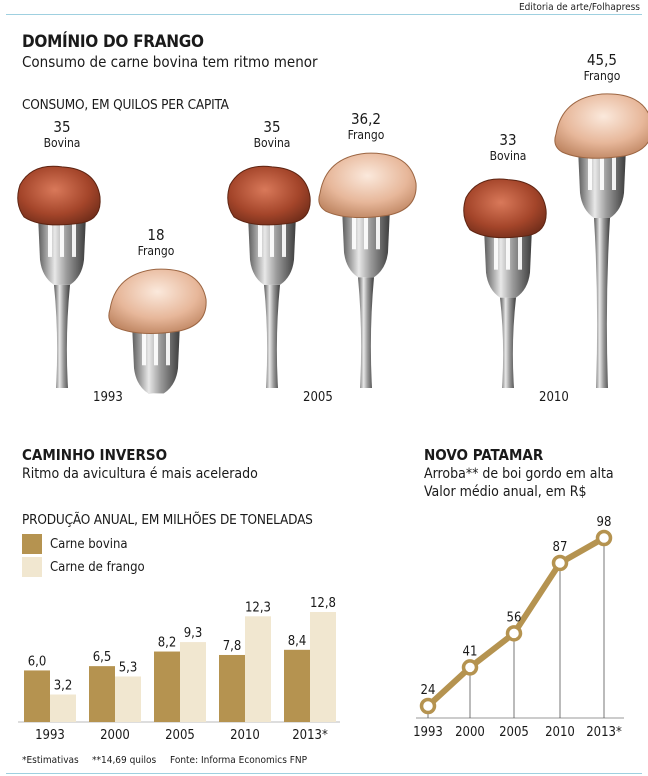 The height and width of the screenshot is (776, 648). I want to click on production-section-title: CAMINHO INVERSO, so click(95, 455).